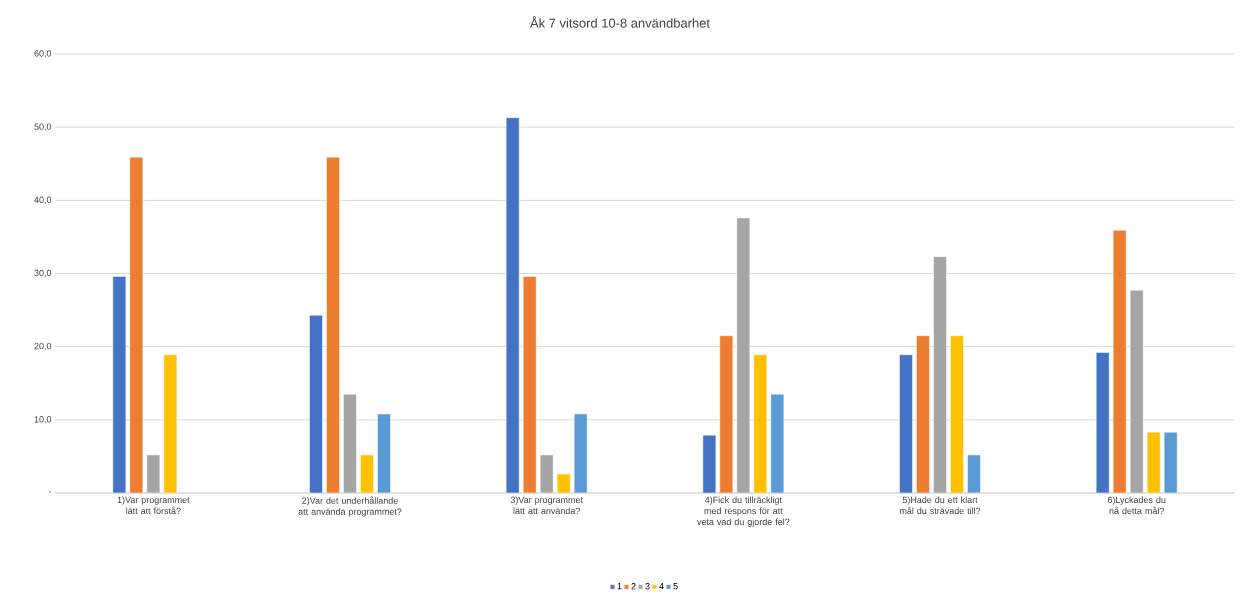 The image size is (1241, 594). I want to click on y-tick-label: 30,0, so click(43, 273).